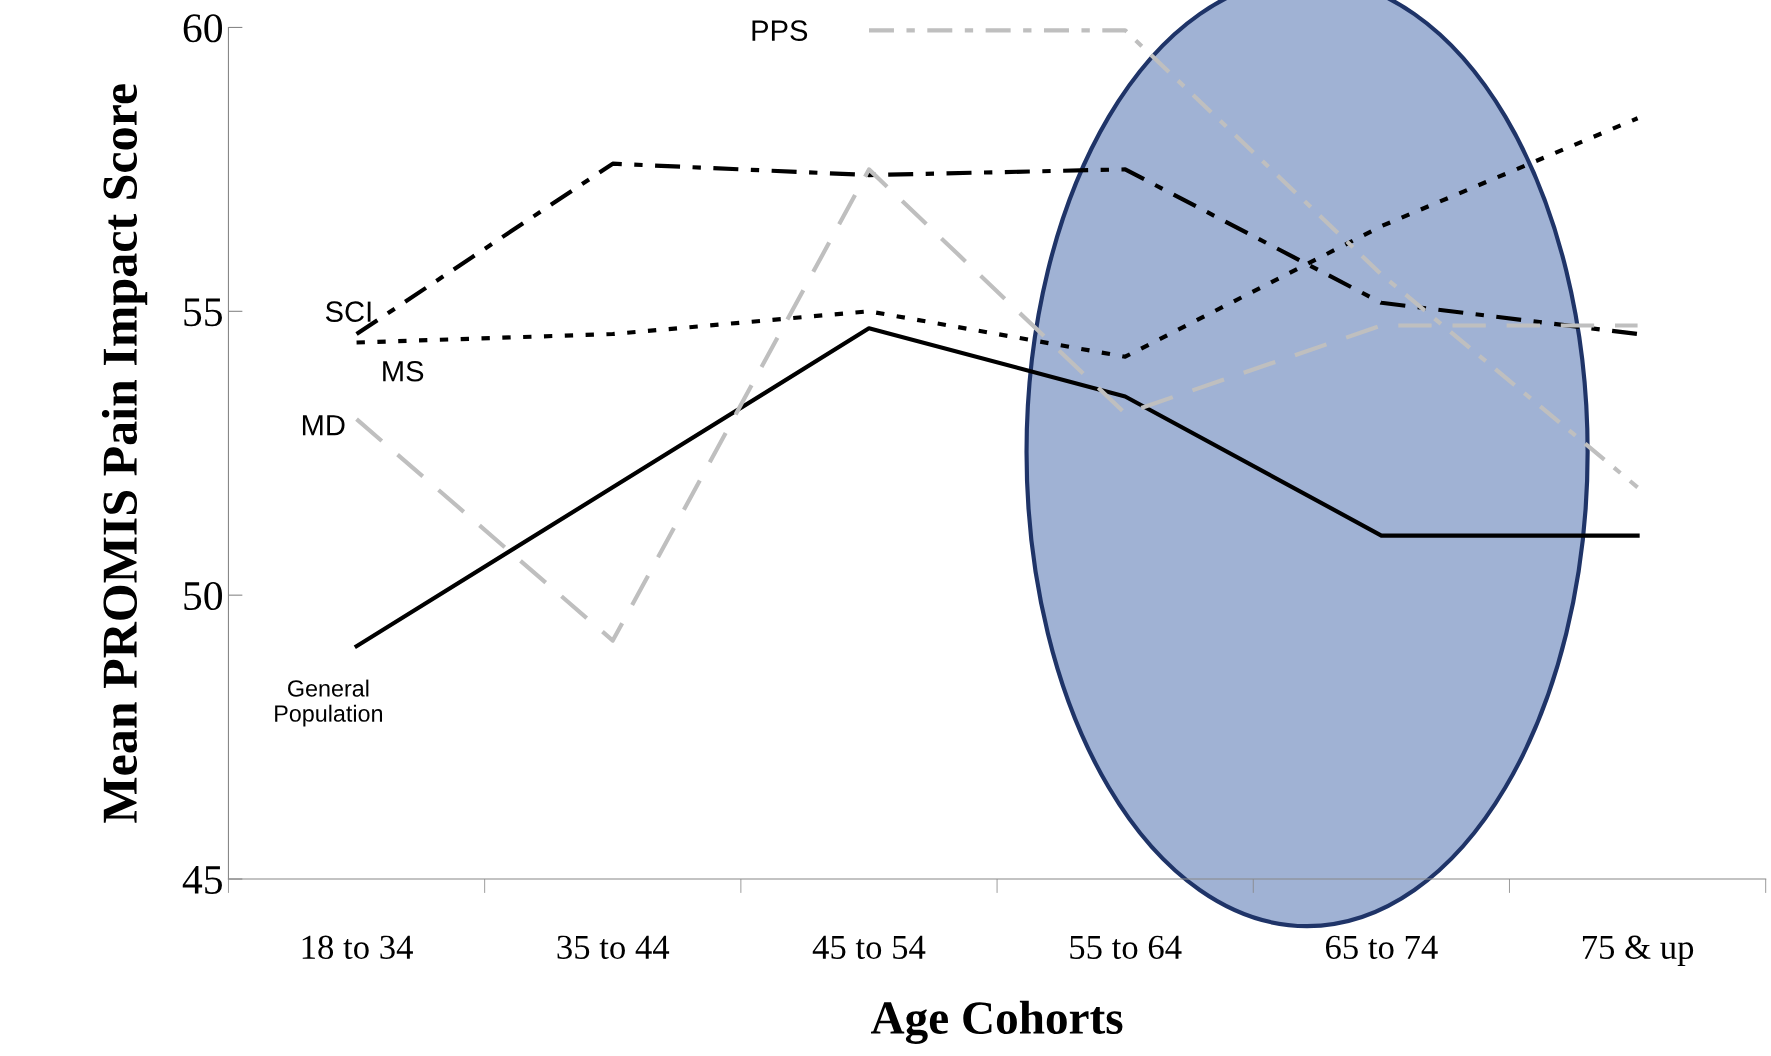  I want to click on y-tick-label: 45, so click(202, 880).